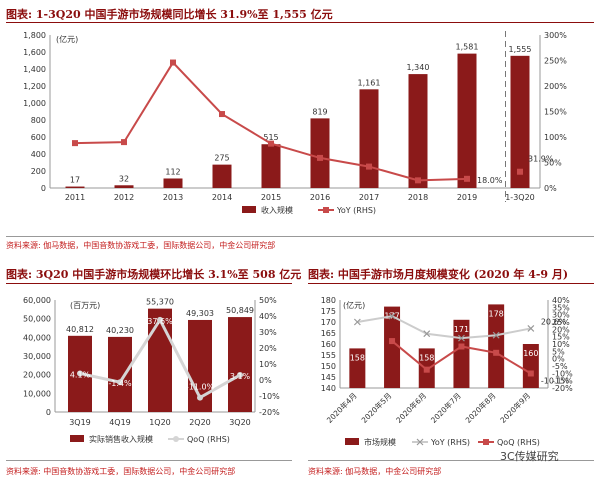  Describe the element at coordinates (268, 364) in the screenshot. I see `y2-tick-label: 10%` at that location.